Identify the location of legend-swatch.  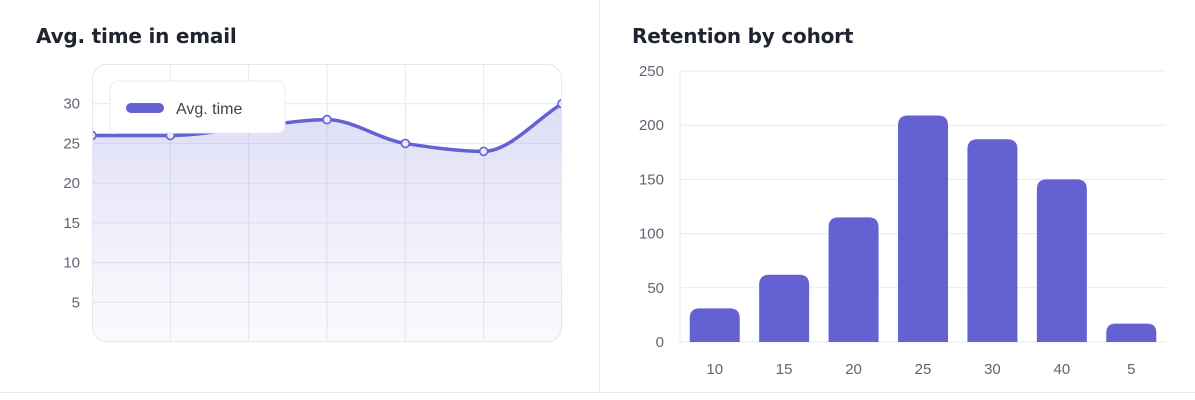
(145, 108).